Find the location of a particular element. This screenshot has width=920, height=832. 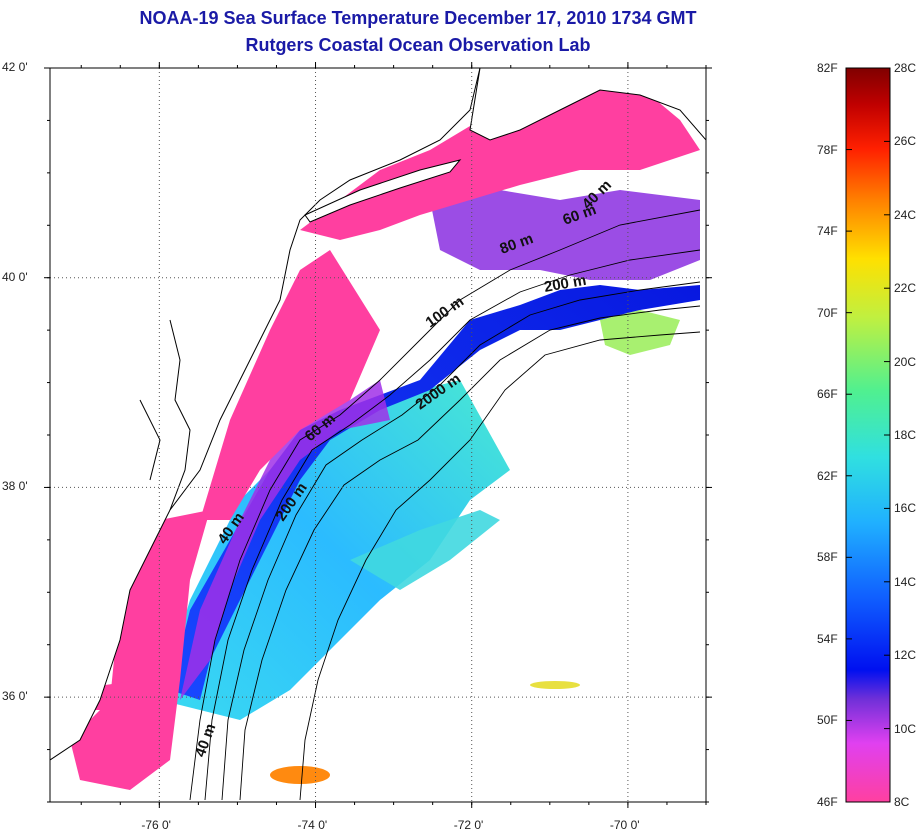

warm-patch-south is located at coordinates (300, 775).